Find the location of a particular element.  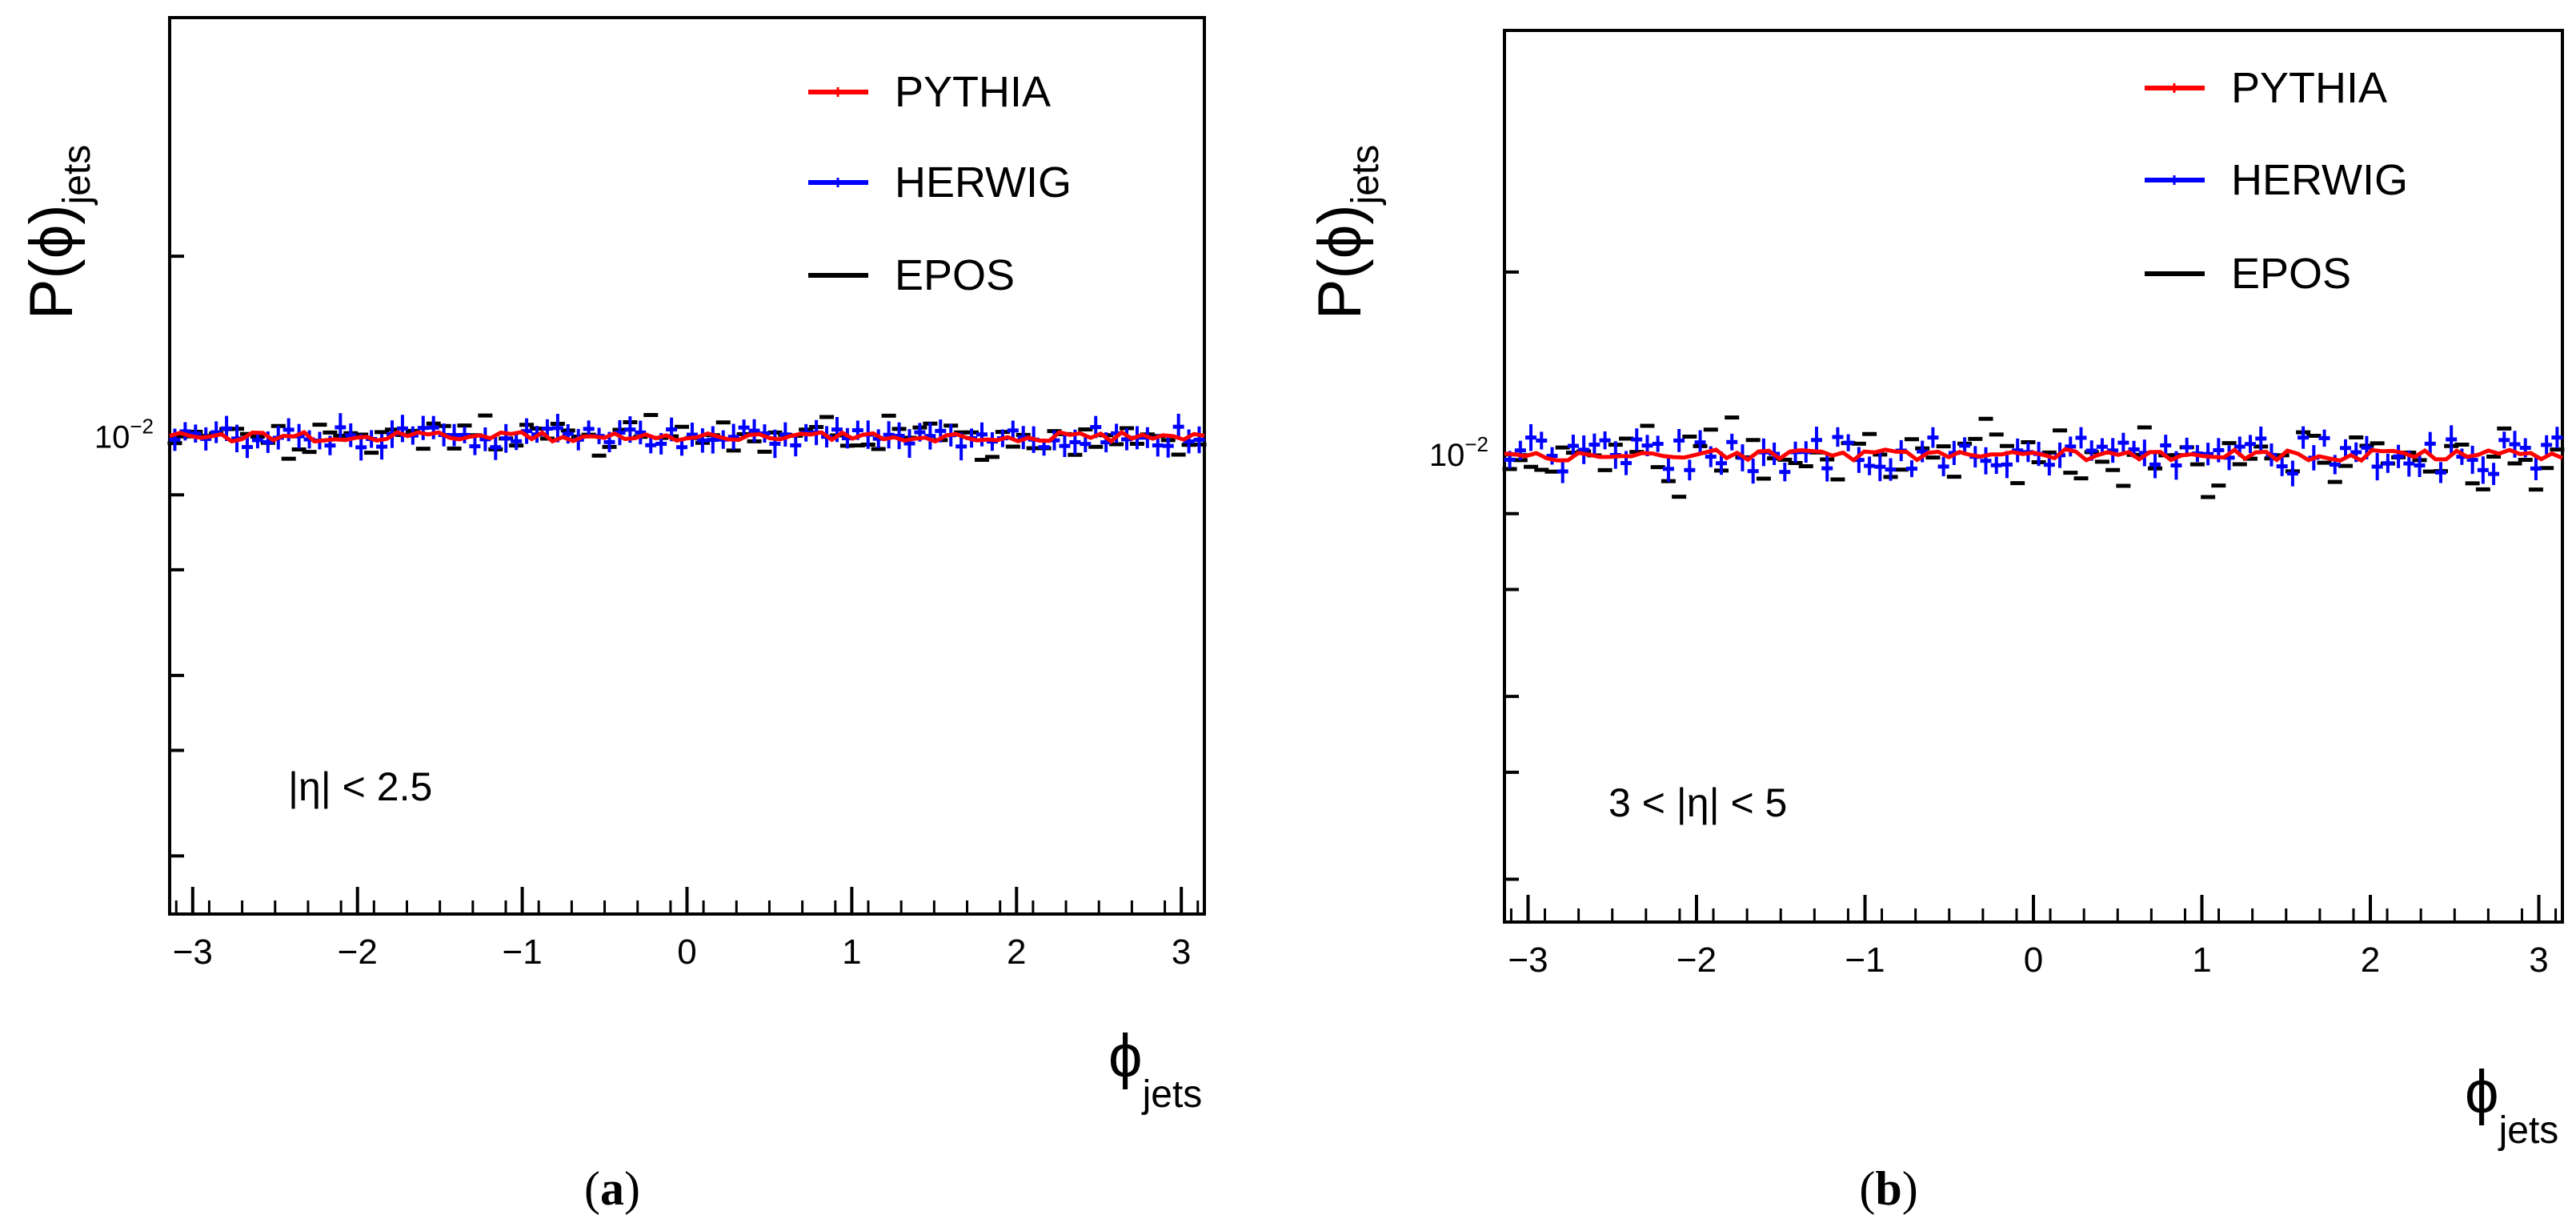

caption-letter: b is located at coordinates (1888, 1188).